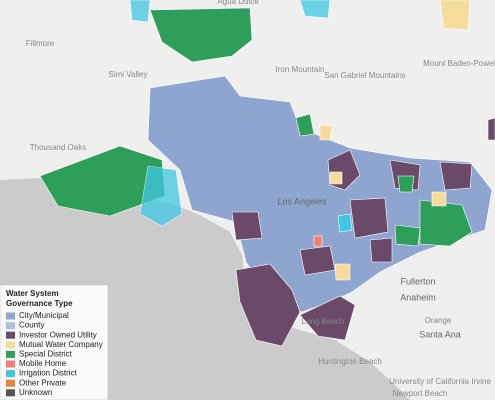 The image size is (495, 400). I want to click on legend-label: Other Private, so click(43, 382).